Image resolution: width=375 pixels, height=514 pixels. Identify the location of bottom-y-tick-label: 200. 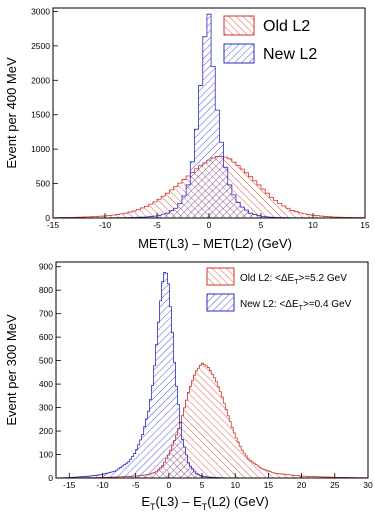
(46, 431).